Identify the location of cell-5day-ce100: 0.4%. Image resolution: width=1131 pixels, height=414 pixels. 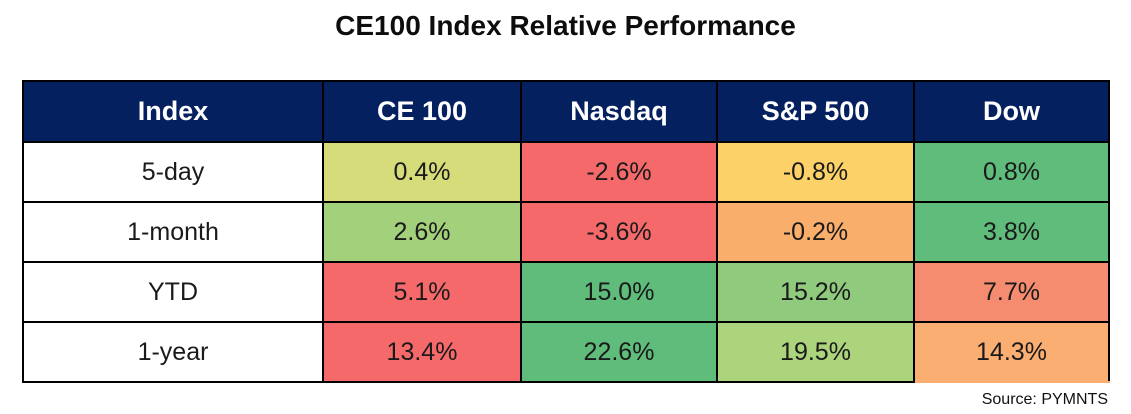
(422, 172).